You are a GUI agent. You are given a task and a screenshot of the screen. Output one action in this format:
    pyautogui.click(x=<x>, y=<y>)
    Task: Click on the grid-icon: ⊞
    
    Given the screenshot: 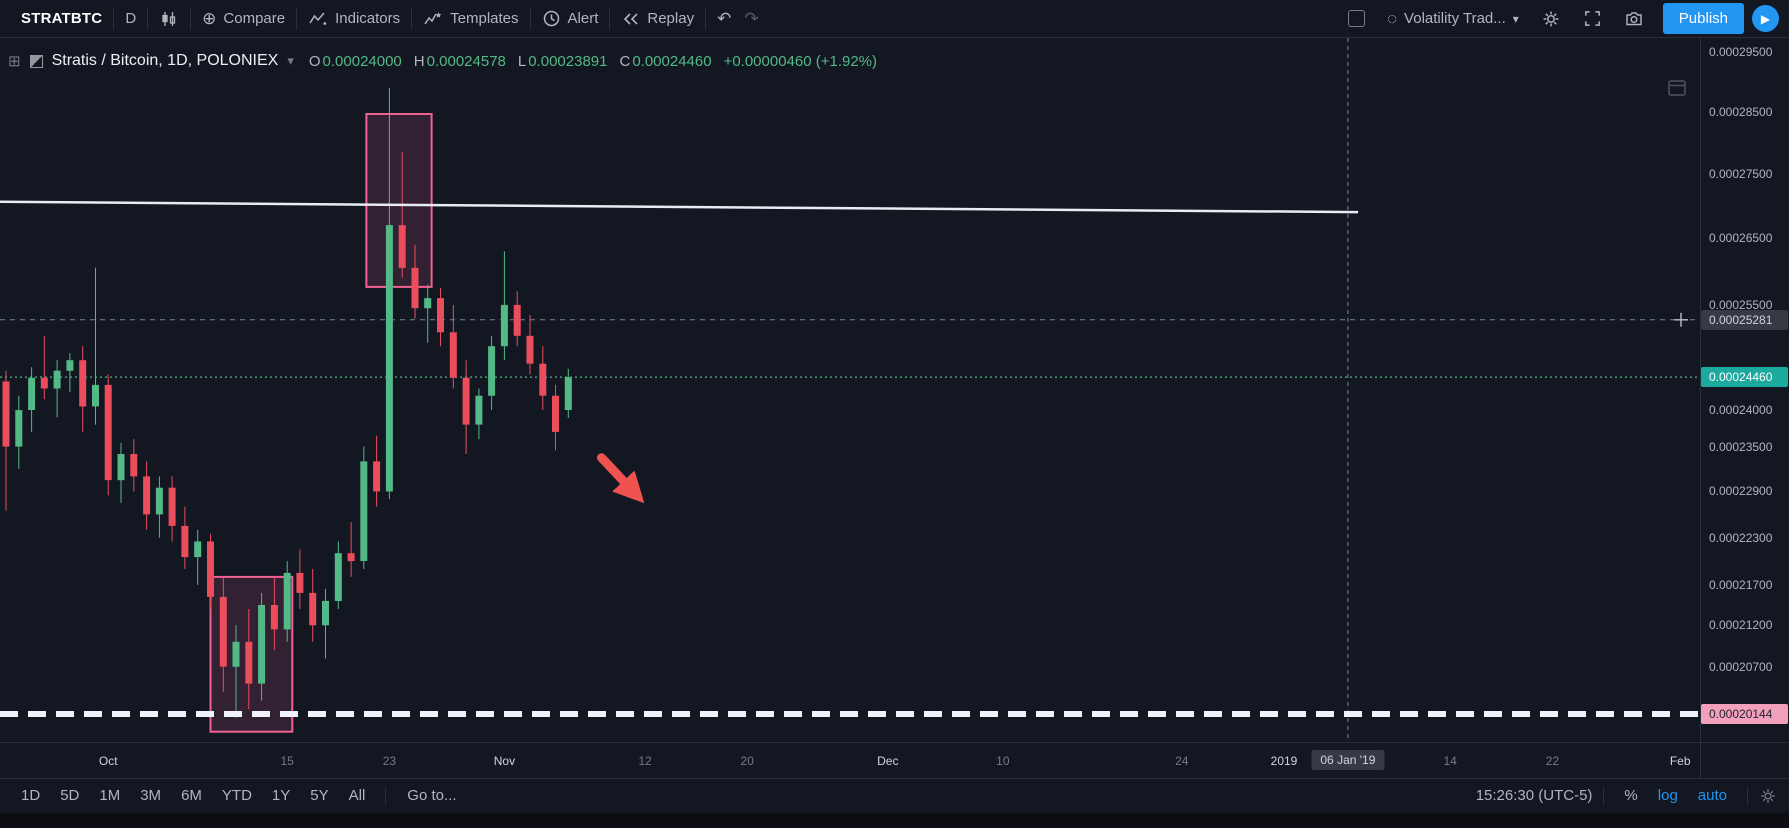 What is the action you would take?
    pyautogui.click(x=14, y=61)
    